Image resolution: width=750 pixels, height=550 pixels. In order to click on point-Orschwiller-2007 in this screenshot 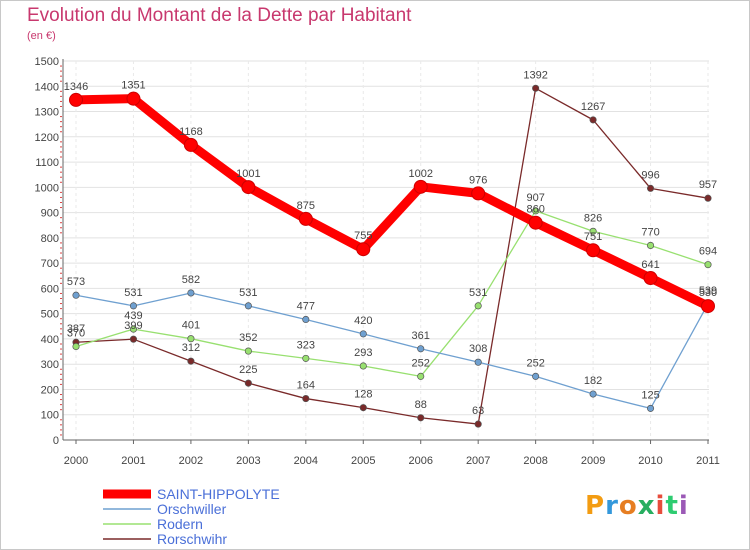, I will do `click(478, 362)`.